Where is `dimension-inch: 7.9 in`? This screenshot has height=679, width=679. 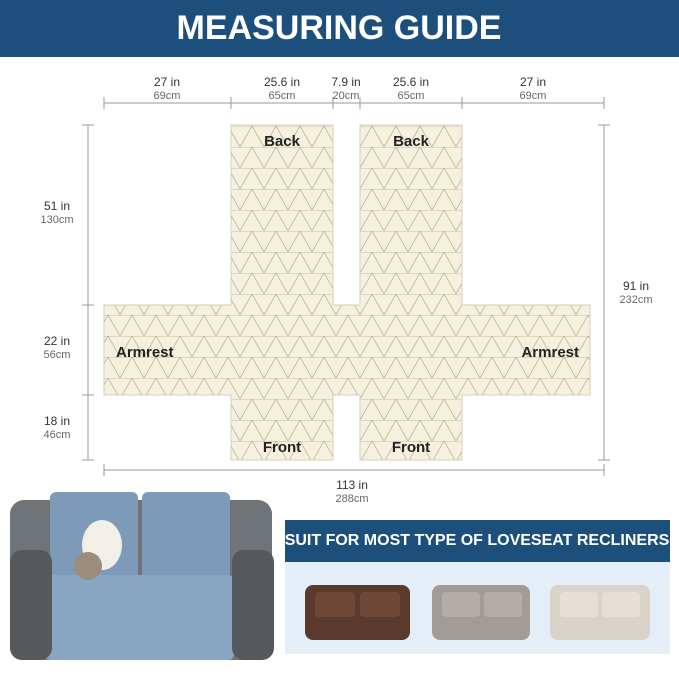 dimension-inch: 7.9 in is located at coordinates (345, 82).